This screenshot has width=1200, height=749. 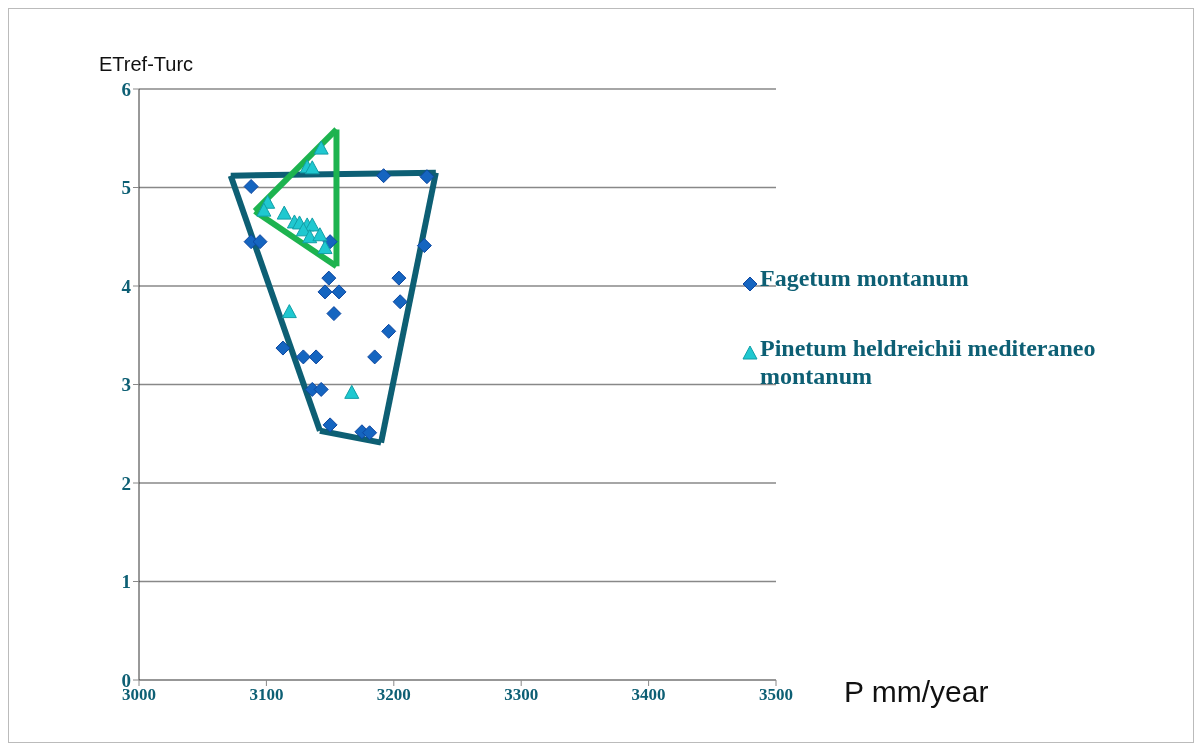 I want to click on y-tick-label: 6, so click(x=126, y=89).